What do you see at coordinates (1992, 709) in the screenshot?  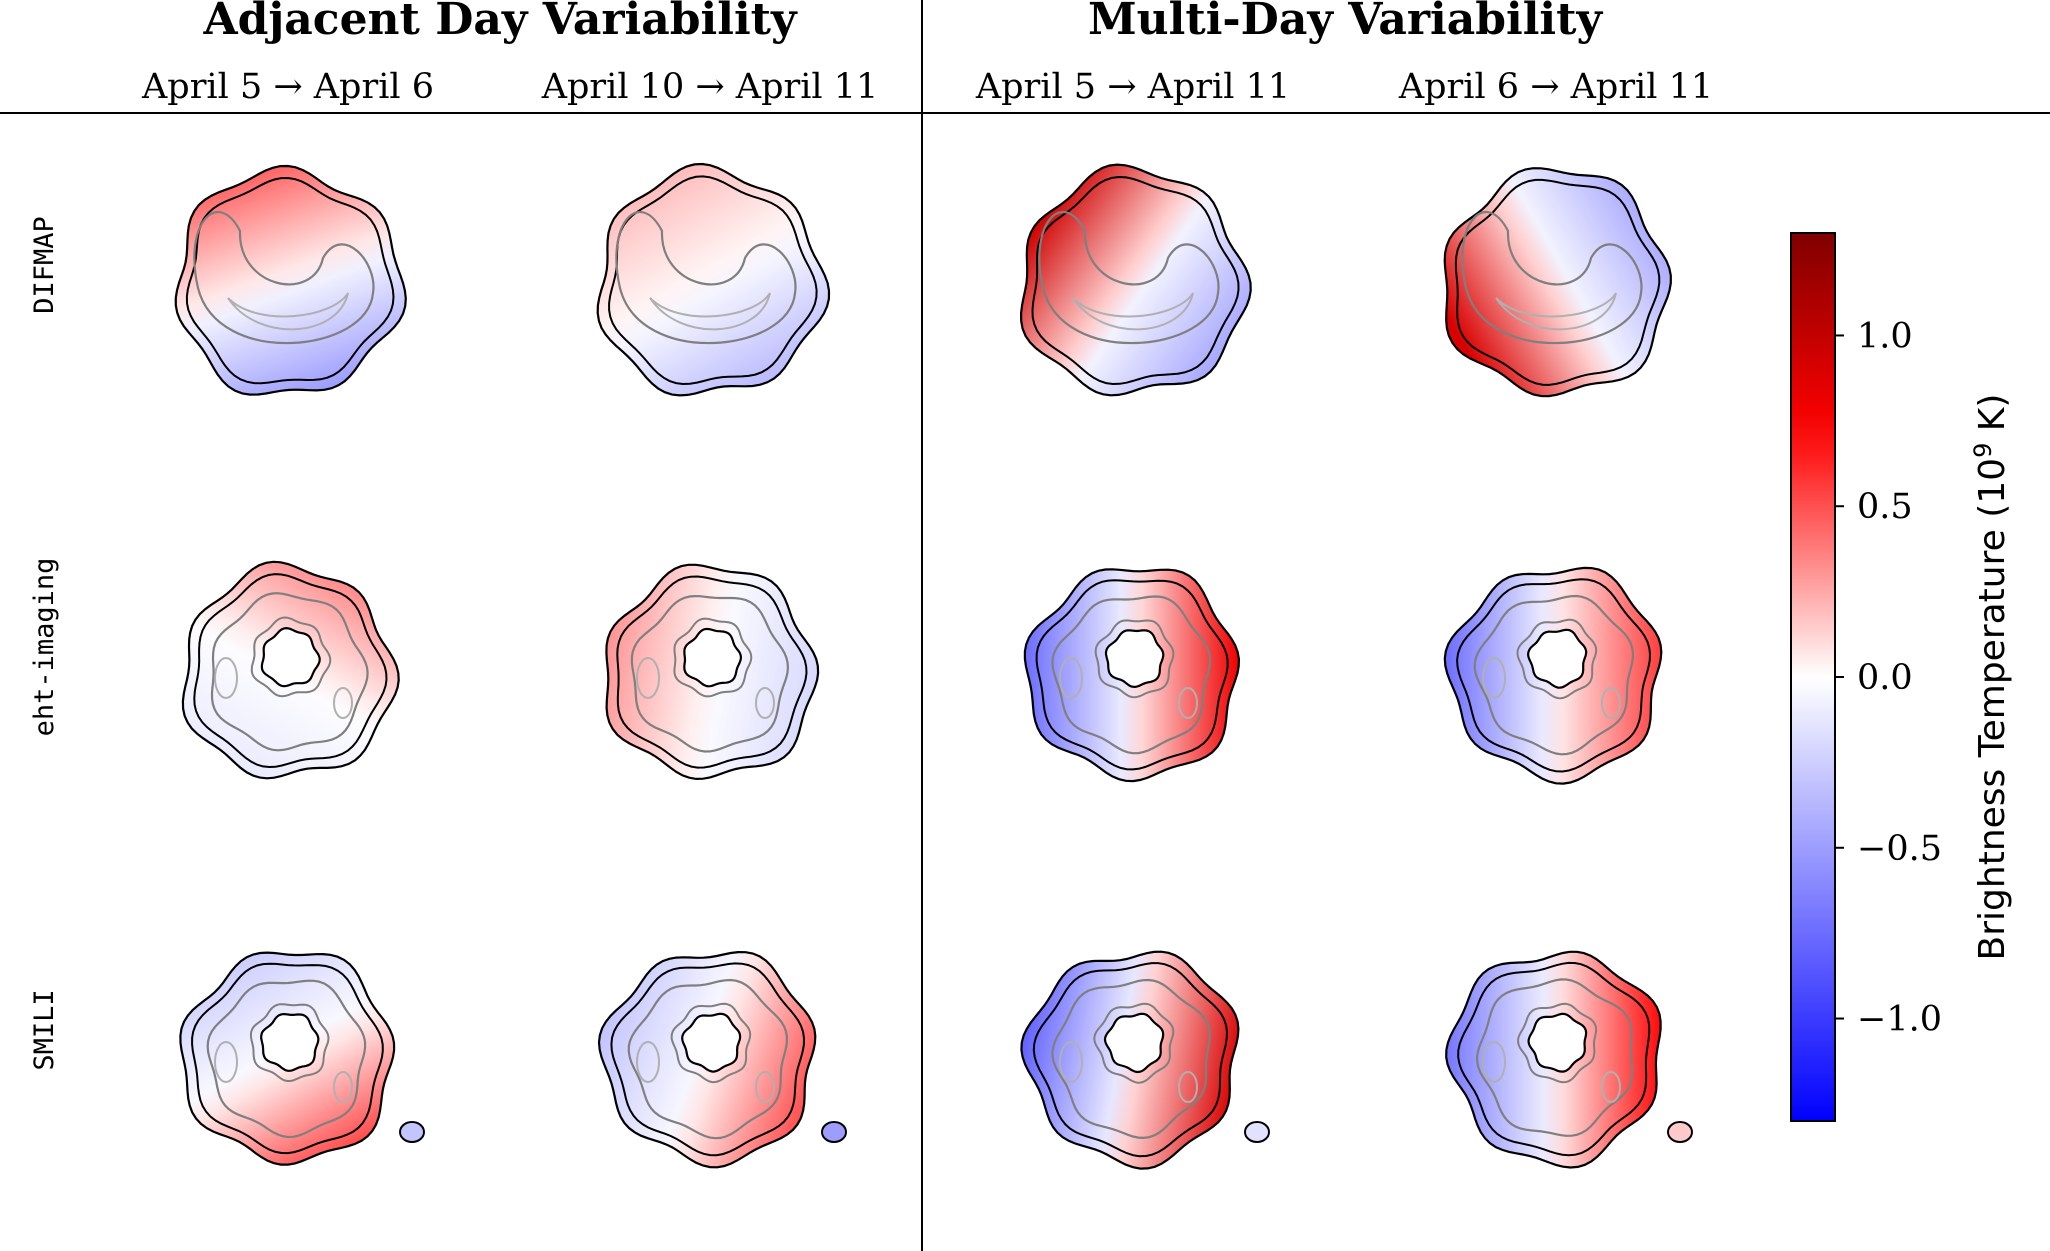 I see `colorbar-label-main: Brightness Temperature (10` at bounding box center [1992, 709].